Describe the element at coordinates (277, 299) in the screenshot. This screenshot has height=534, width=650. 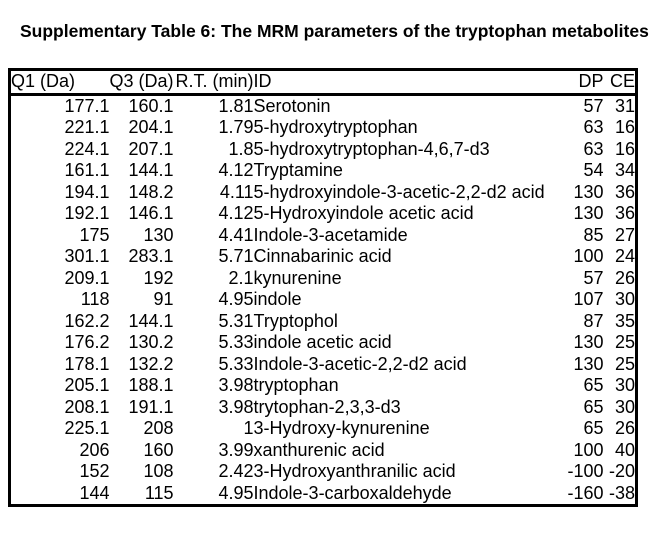
I see `cell-id: indole` at that location.